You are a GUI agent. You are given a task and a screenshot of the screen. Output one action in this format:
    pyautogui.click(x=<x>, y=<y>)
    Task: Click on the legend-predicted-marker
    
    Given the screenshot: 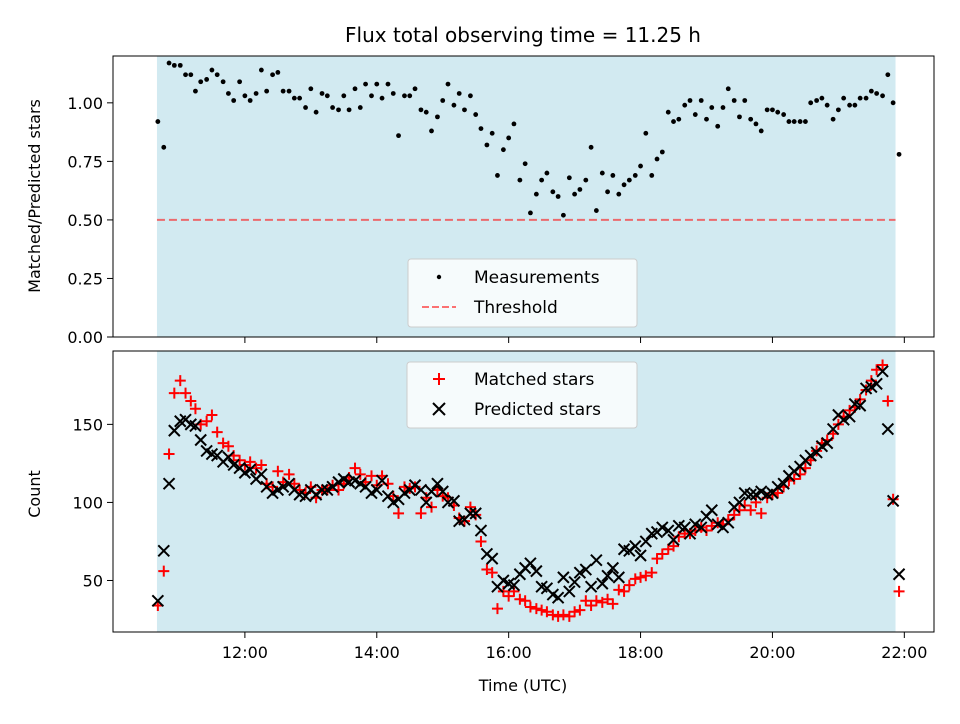 What is the action you would take?
    pyautogui.click(x=439, y=409)
    